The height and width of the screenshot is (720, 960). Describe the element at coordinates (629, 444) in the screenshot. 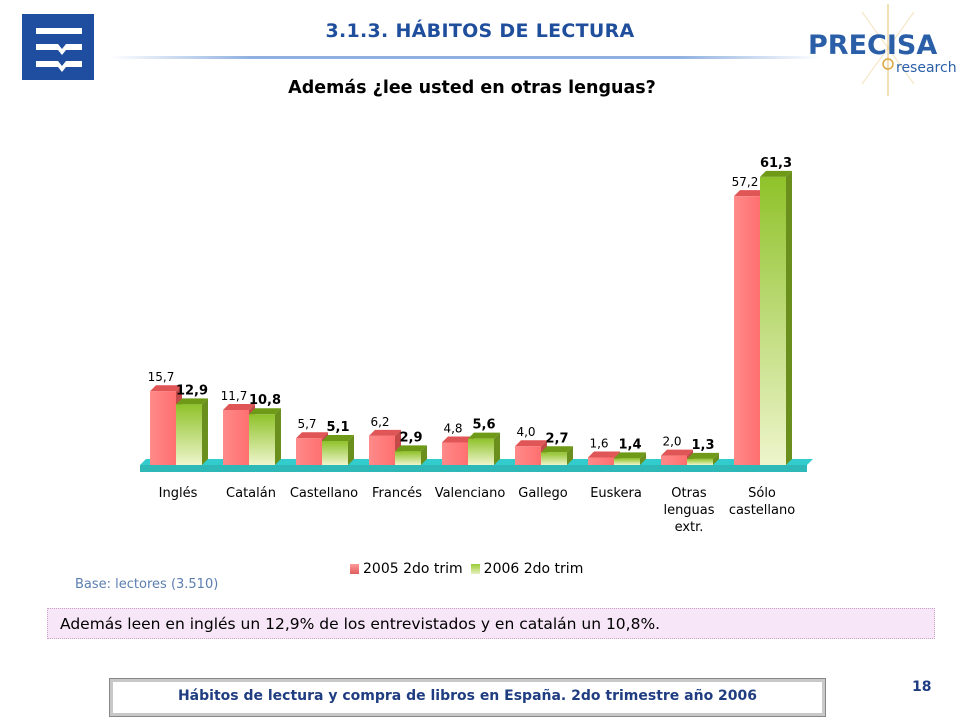

I see `data-label: 1,4` at that location.